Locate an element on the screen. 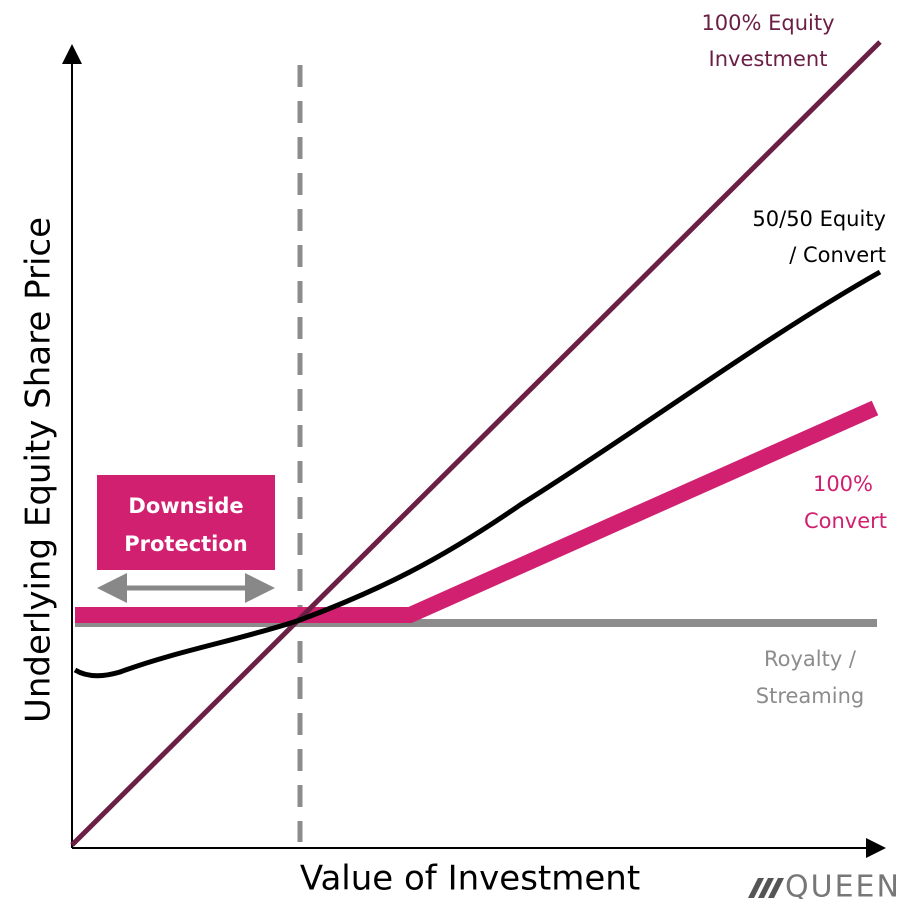 This screenshot has height=899, width=912. royalty-label: Streaming is located at coordinates (810, 696).